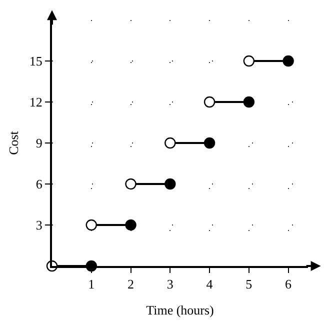  I want to click on y-tick-label: 3, so click(39, 225).